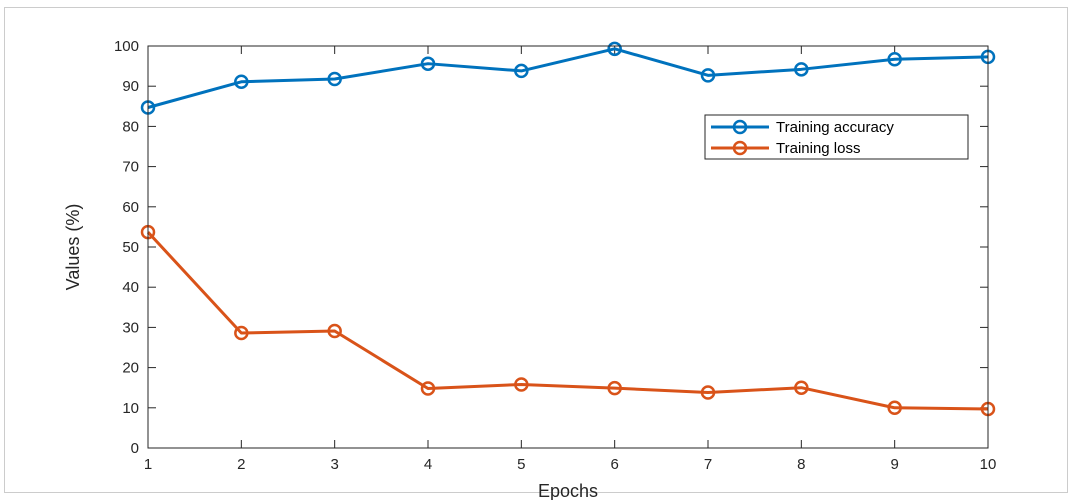 This screenshot has width=1077, height=500. Describe the element at coordinates (130, 167) in the screenshot. I see `y-tick-label: 70` at that location.